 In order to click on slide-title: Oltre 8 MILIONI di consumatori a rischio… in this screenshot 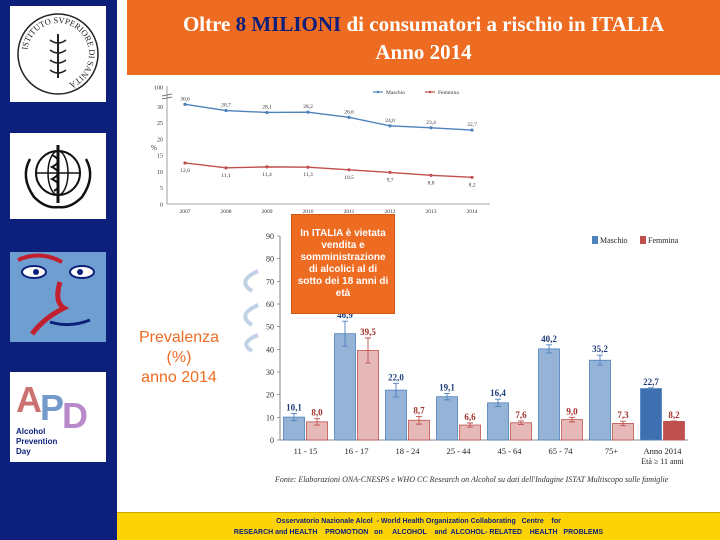, I will do `click(423, 37)`.